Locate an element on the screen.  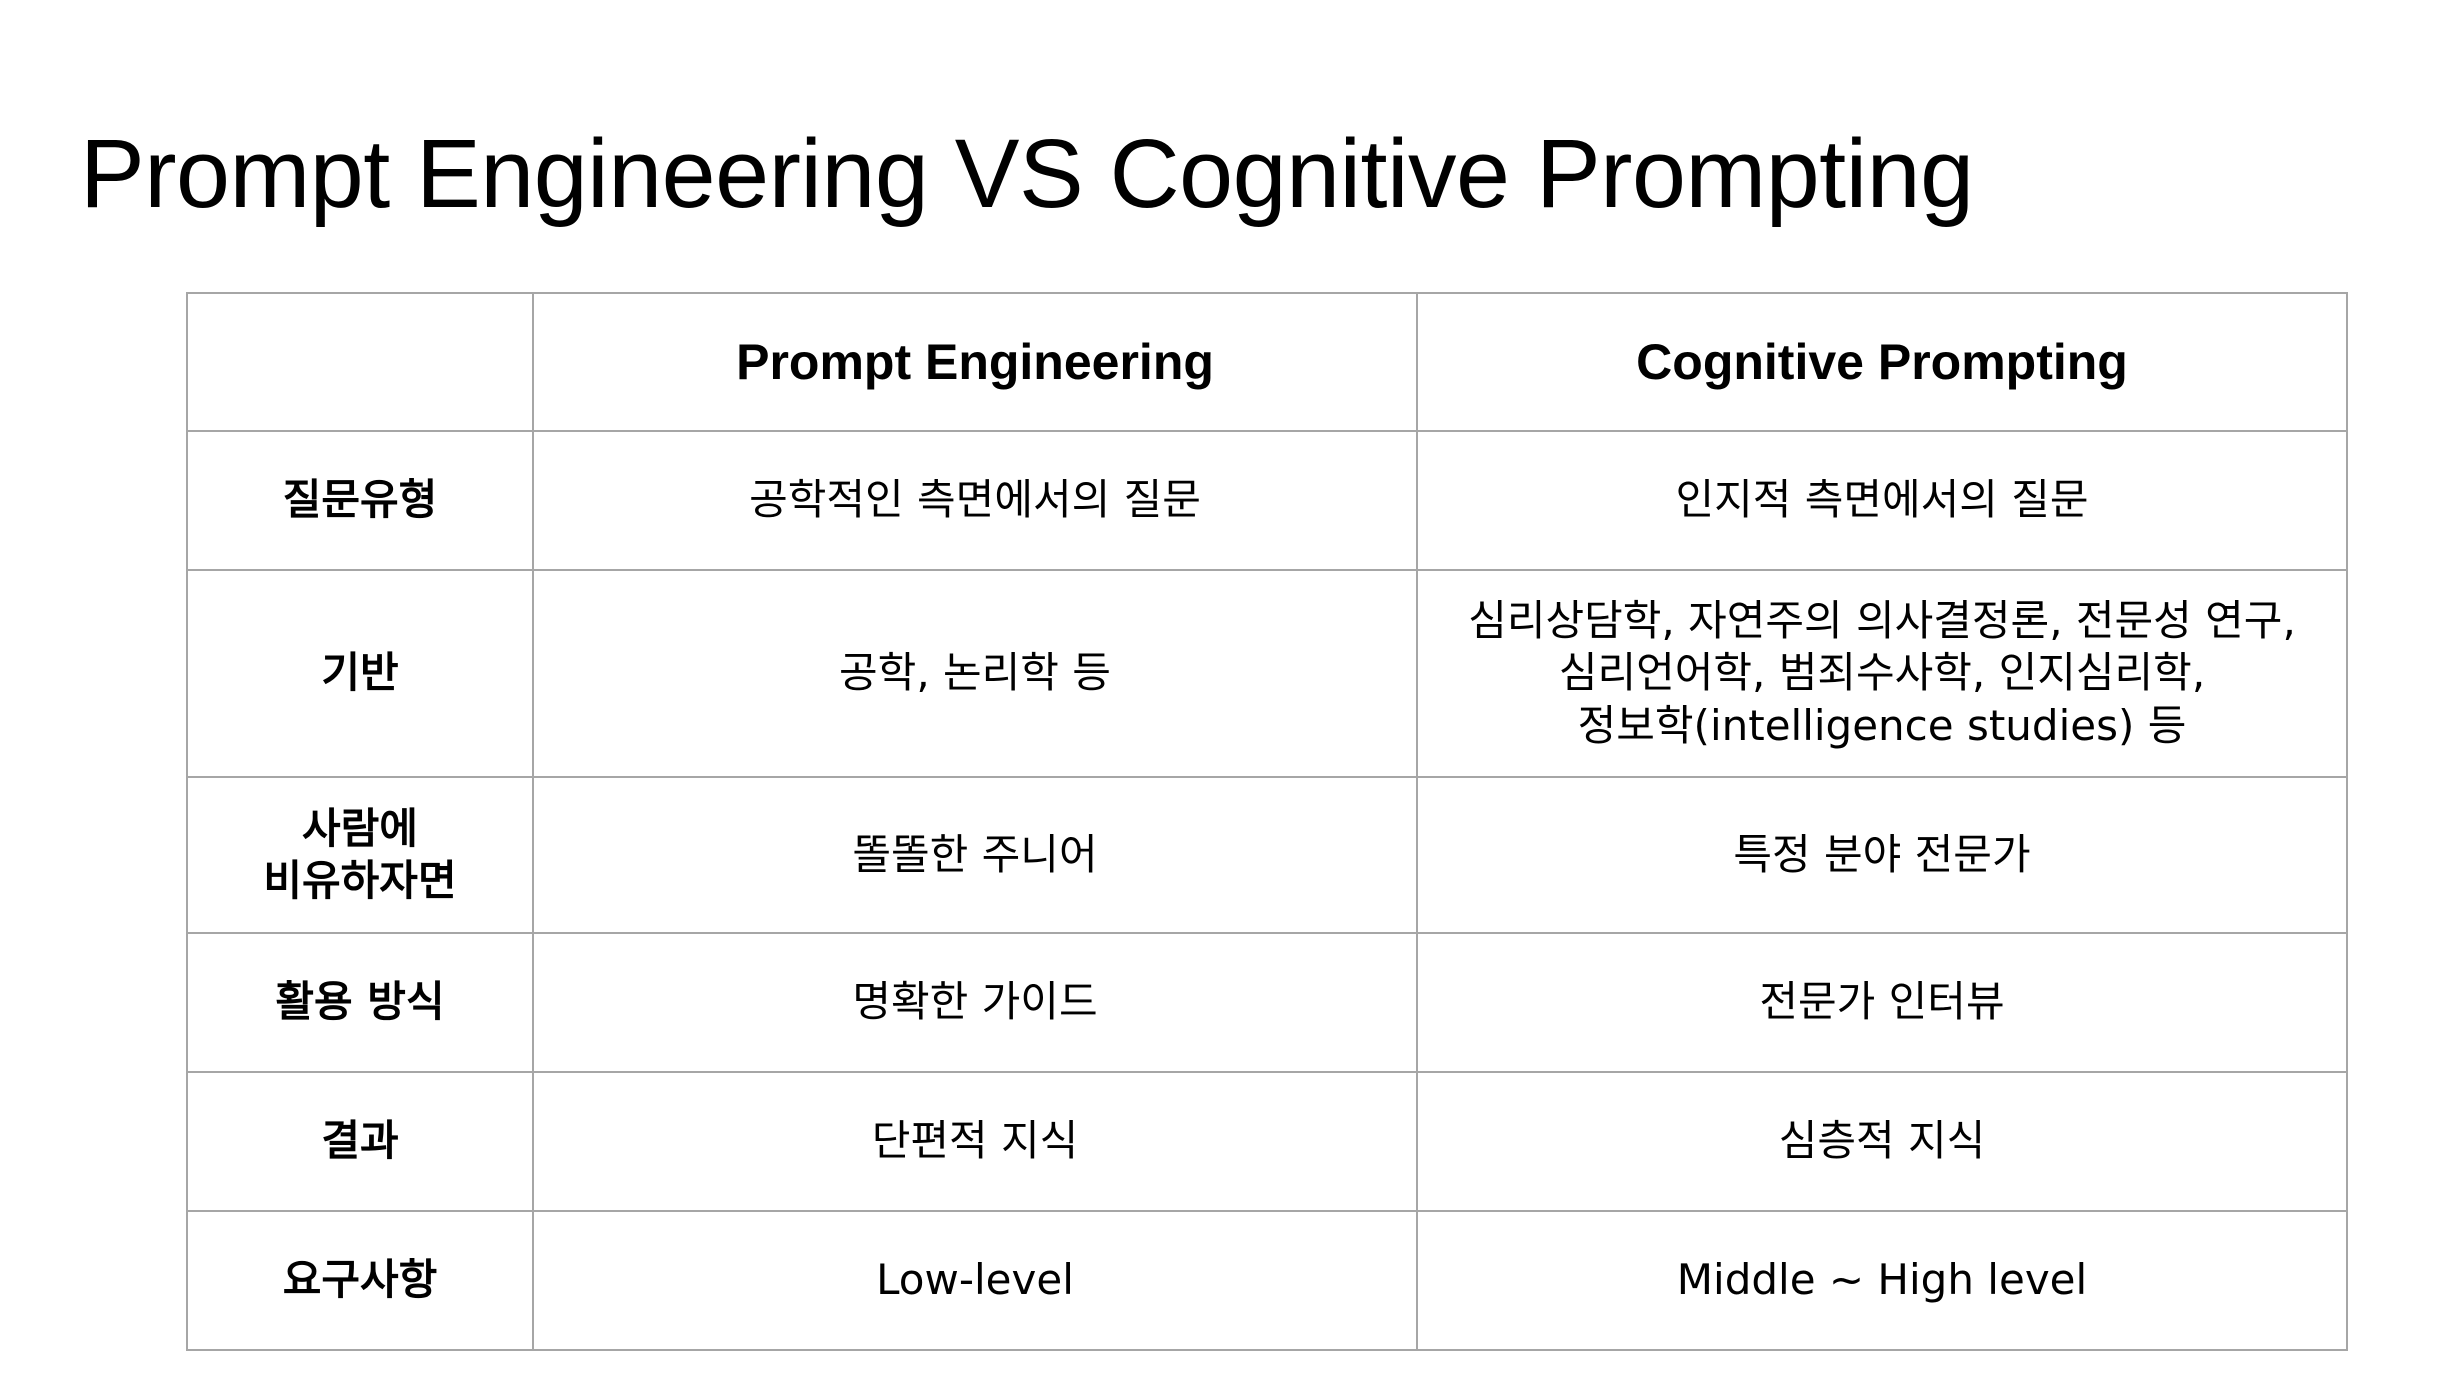
table-row: 질문유형 공학적인 측면에서의 질문 인지적 측면에서의 질문 is located at coordinates (1267, 500).